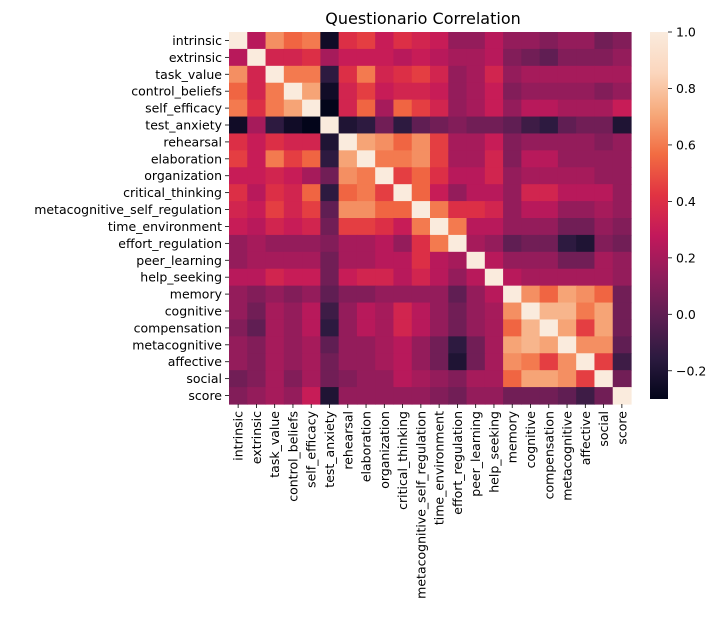  What do you see at coordinates (128, 209) in the screenshot?
I see `y-tick-label-metacognitive_self_regulation: metacognitive_self_regulation` at bounding box center [128, 209].